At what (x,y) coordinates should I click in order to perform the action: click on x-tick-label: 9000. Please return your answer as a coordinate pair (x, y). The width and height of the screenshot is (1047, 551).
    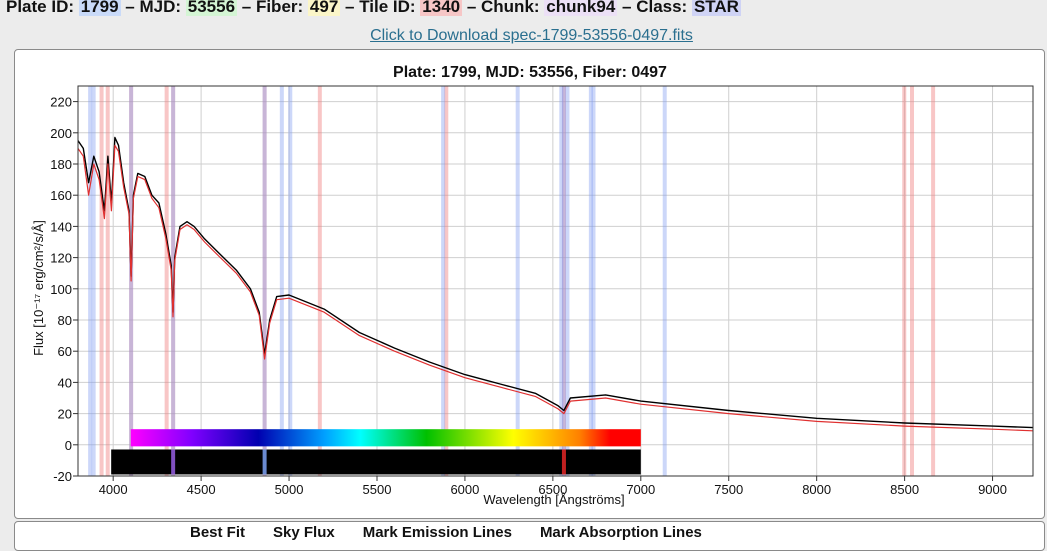
    Looking at the image, I should click on (992, 489).